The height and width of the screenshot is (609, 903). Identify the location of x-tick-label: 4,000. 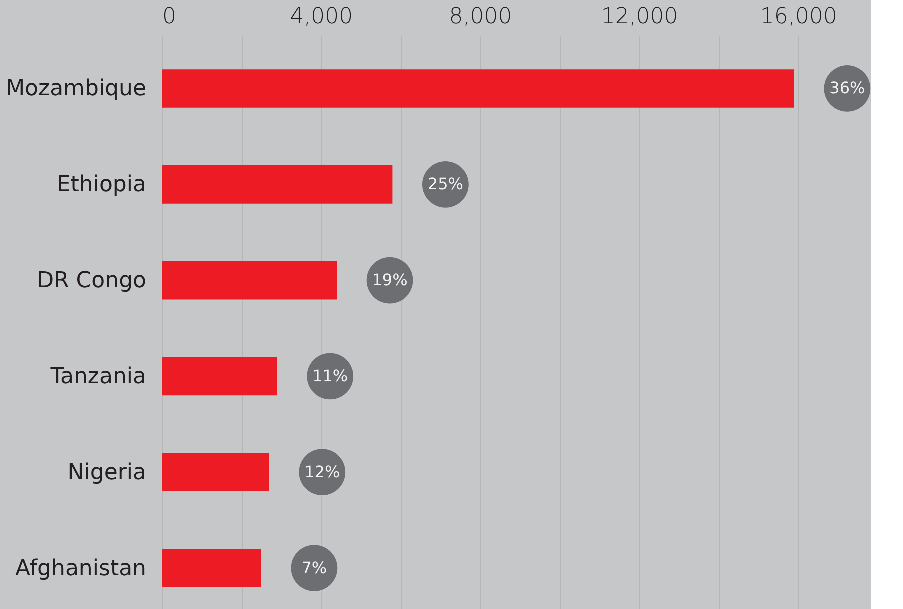
(322, 17).